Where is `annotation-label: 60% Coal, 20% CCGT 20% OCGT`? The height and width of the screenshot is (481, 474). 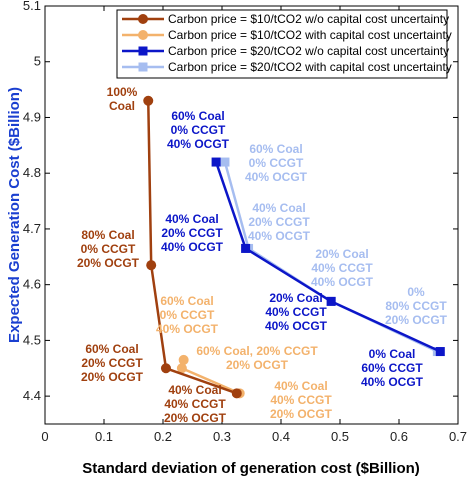 annotation-label: 60% Coal, 20% CCGT 20% OCGT is located at coordinates (257, 358).